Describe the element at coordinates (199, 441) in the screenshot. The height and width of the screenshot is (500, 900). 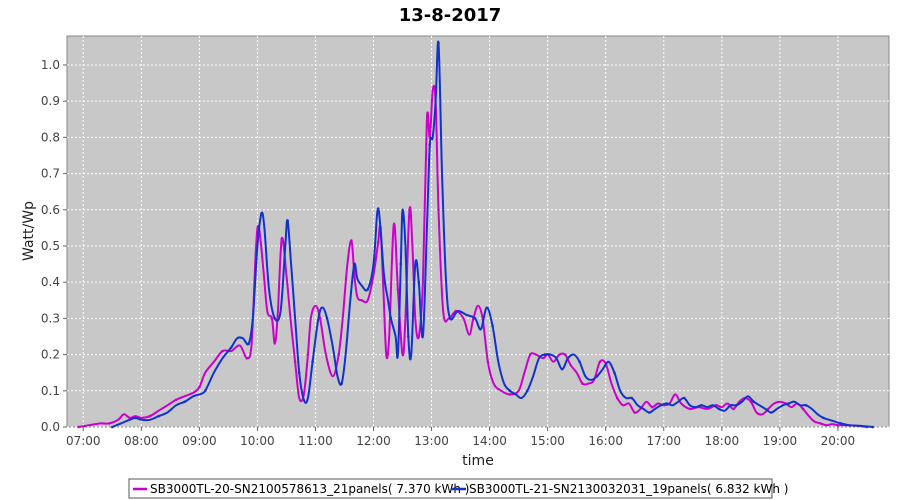
I see `x-tick-label: 09:00` at that location.